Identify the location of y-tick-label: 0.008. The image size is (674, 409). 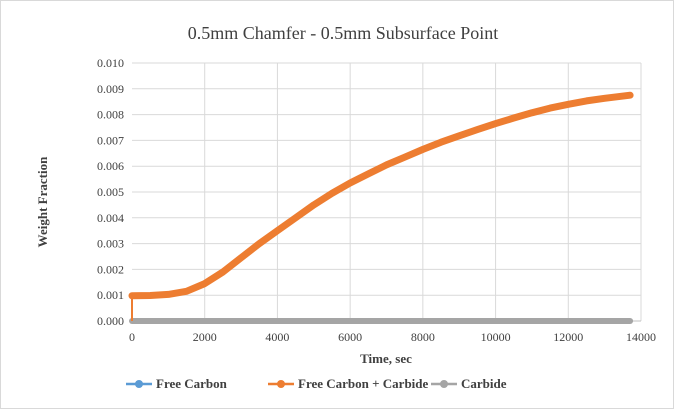
(110, 115).